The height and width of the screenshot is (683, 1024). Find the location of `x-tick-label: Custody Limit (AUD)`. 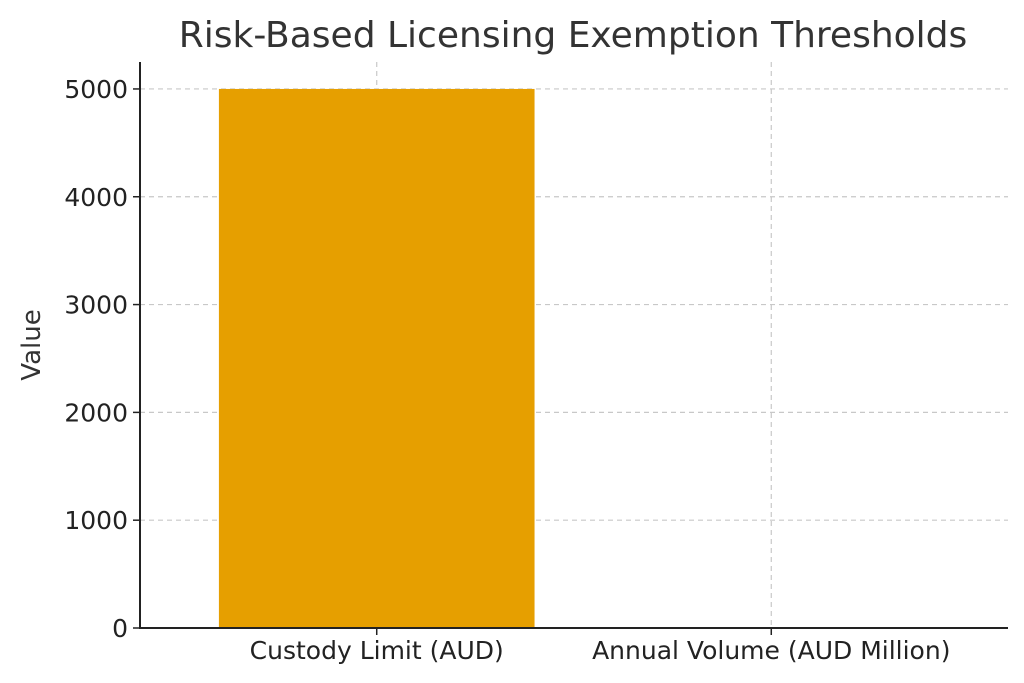

x-tick-label: Custody Limit (AUD) is located at coordinates (377, 650).